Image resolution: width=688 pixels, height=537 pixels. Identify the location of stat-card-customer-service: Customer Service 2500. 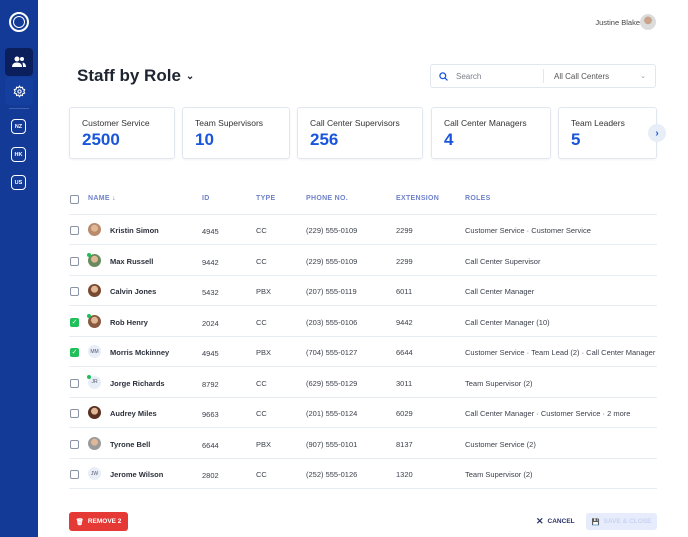
(122, 133).